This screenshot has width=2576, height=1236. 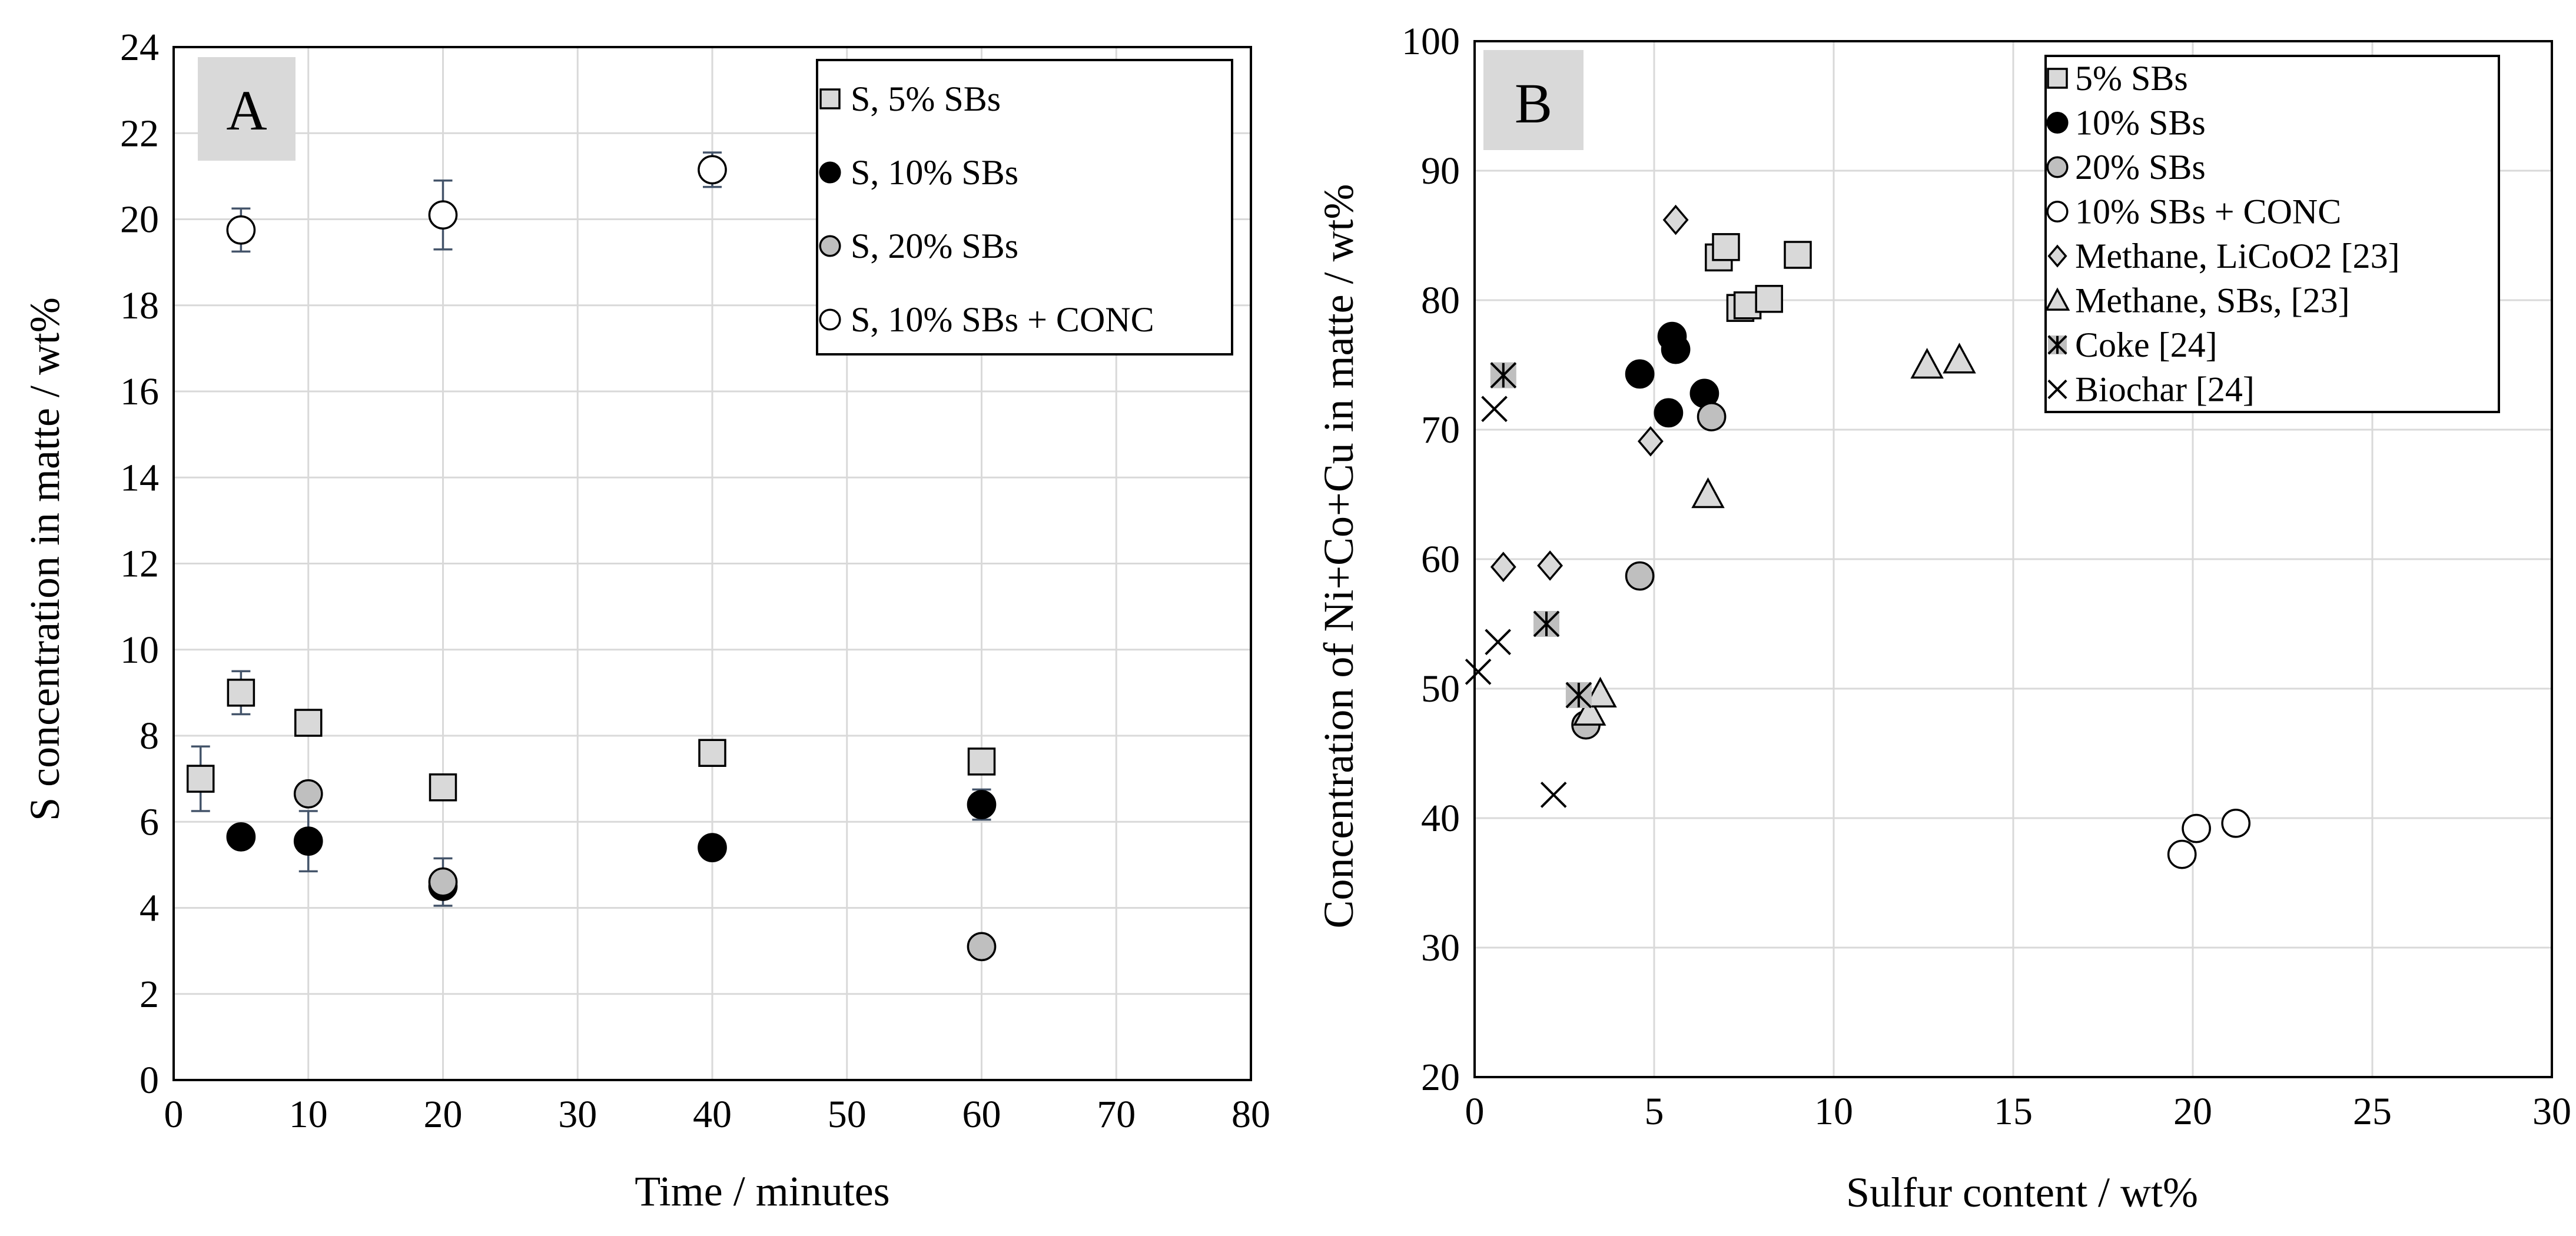 What do you see at coordinates (2131, 78) in the screenshot?
I see `panel-b-legend-label: 5% SBs` at bounding box center [2131, 78].